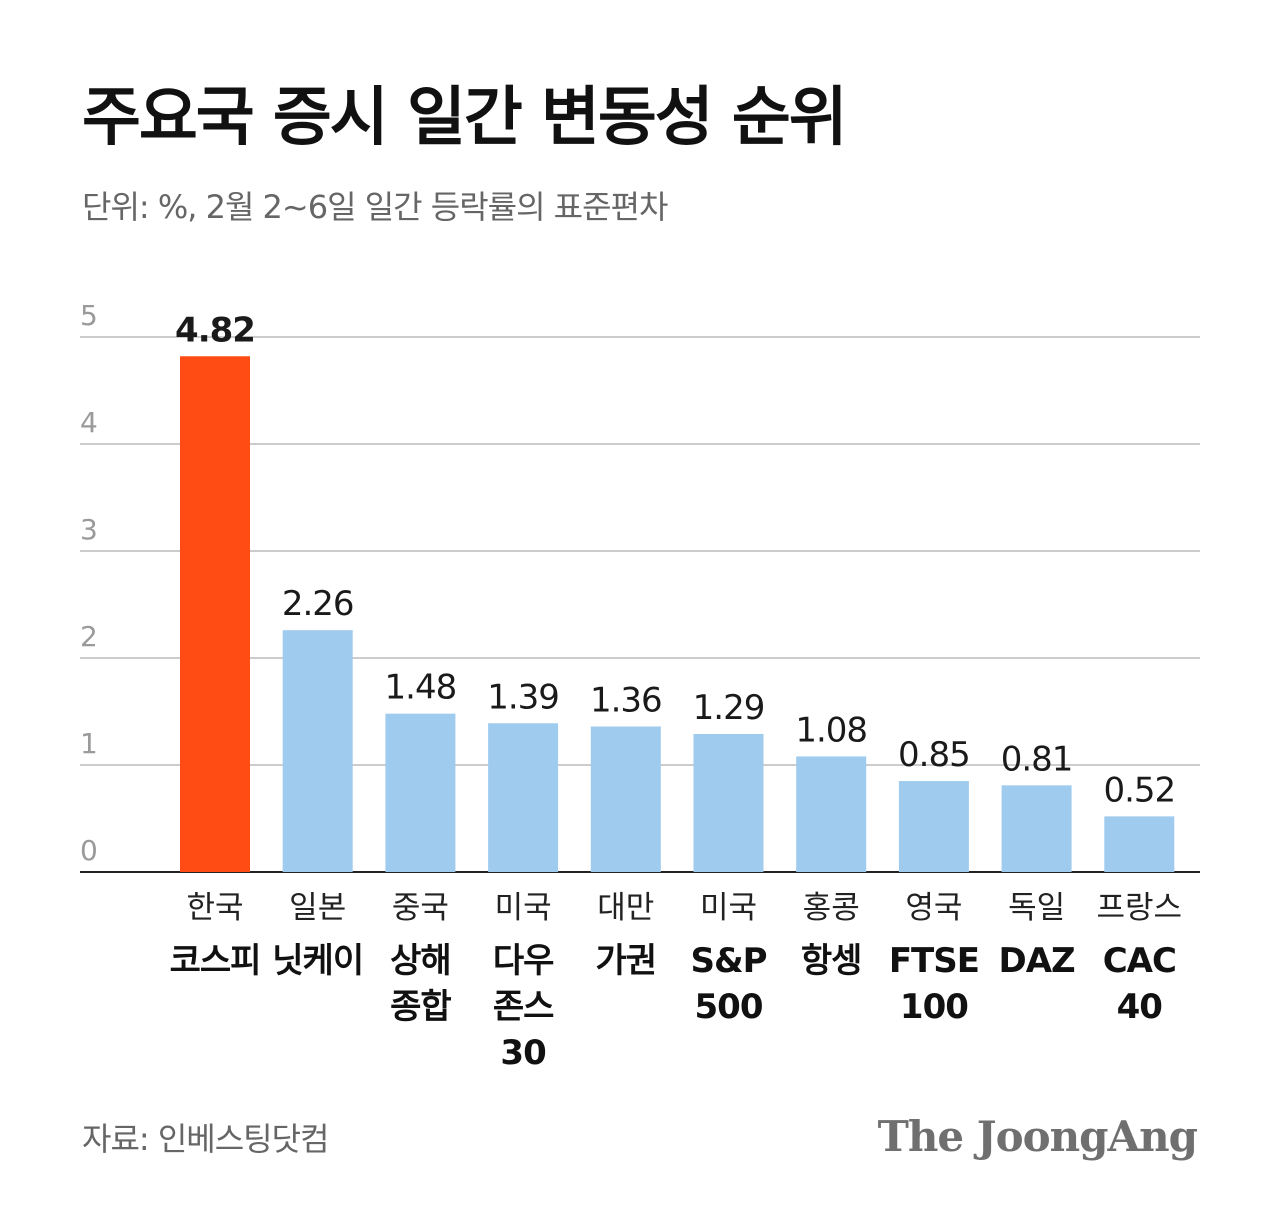 This screenshot has width=1281, height=1214. What do you see at coordinates (1037, 759) in the screenshot?
I see `value-label: 0.81` at bounding box center [1037, 759].